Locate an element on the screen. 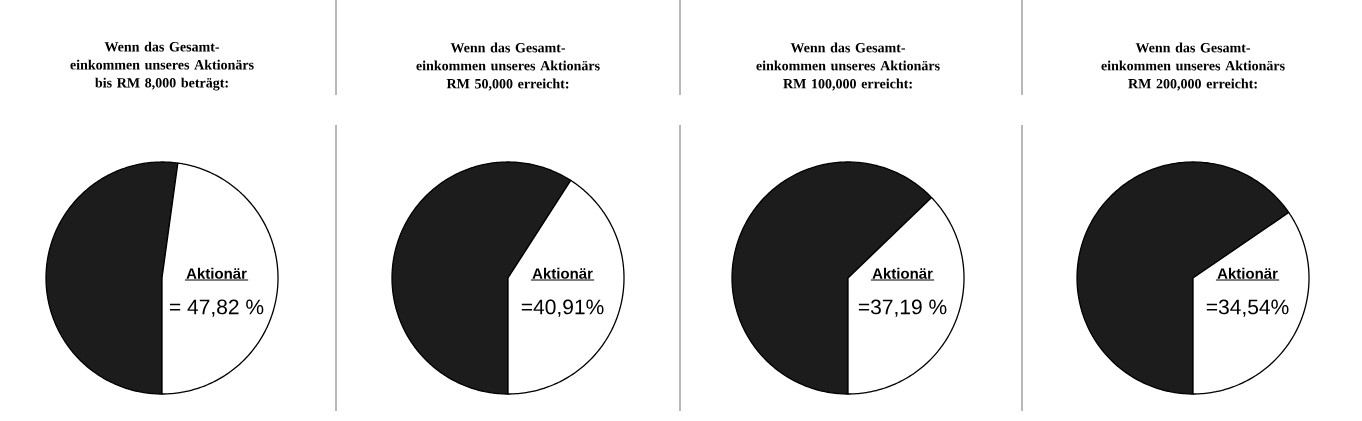 This screenshot has height=421, width=1362. chart-title: Wenn das Gesamt-einkommen unseres Aktionärs bis RM 8,000 beträgt: is located at coordinates (162, 66).